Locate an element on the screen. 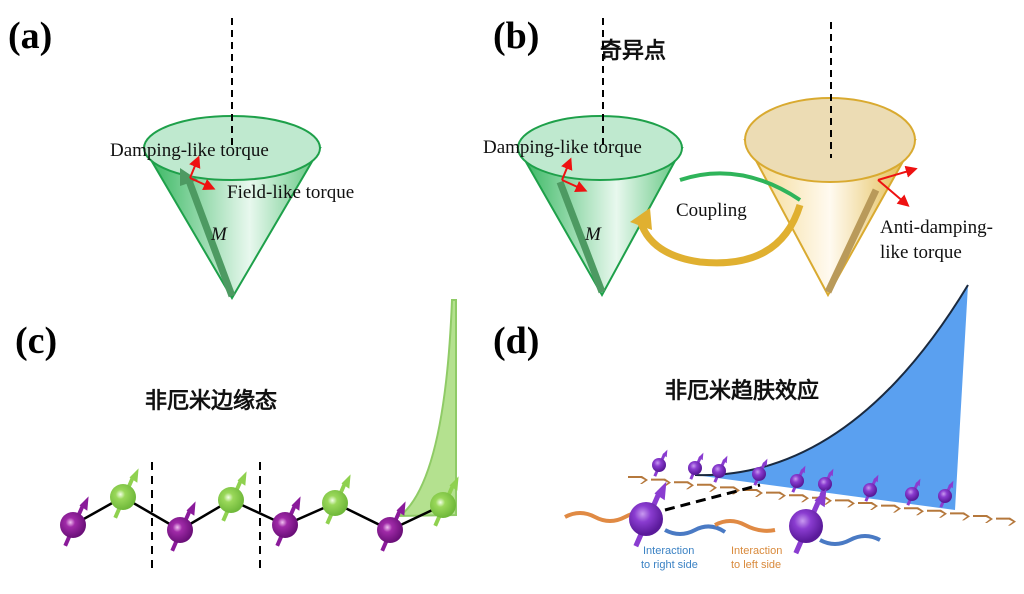 The height and width of the screenshot is (594, 1024). vector-m-label-a: M is located at coordinates (219, 234).